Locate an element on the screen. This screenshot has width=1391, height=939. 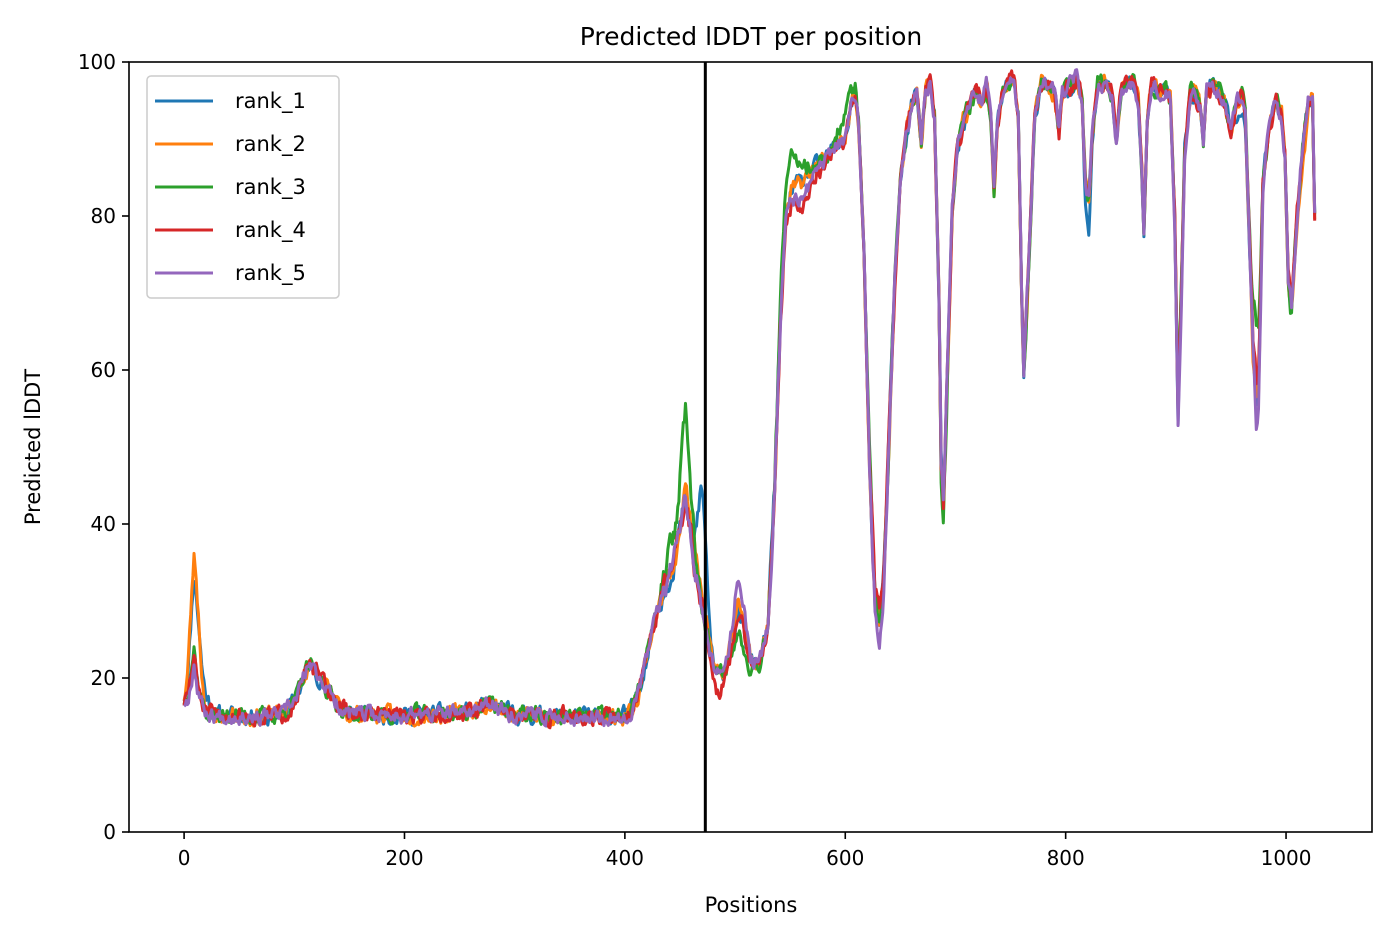
y-tick-label: 40 is located at coordinates (103, 524).